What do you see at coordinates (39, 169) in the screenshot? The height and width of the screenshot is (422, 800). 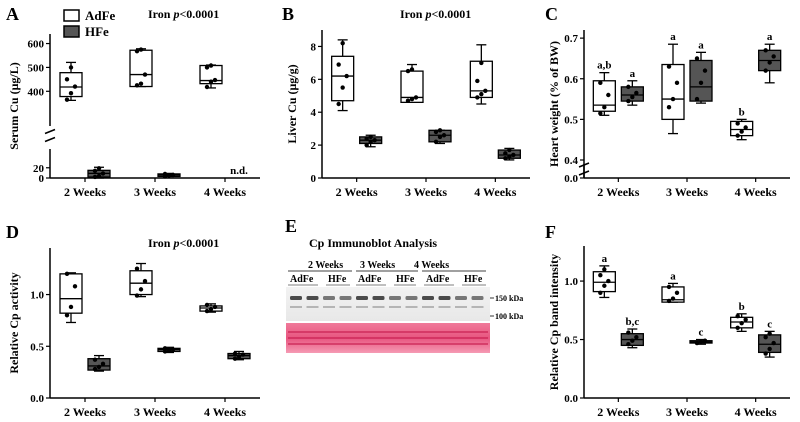 I see `y-tick-label: 20` at bounding box center [39, 169].